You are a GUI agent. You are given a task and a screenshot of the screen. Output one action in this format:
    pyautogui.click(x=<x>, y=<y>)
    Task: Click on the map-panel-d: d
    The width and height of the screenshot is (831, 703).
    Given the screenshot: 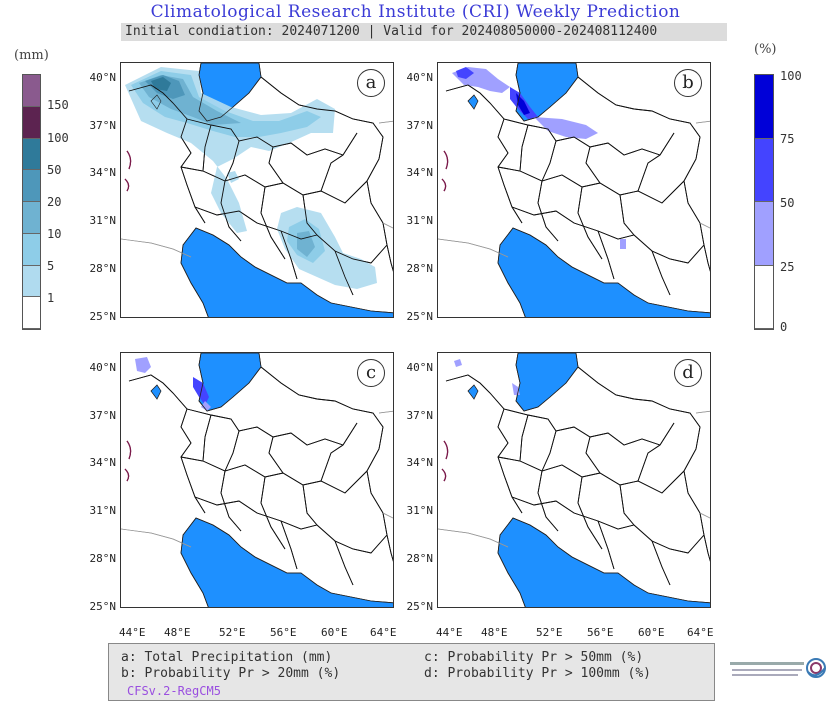 What is the action you would take?
    pyautogui.click(x=574, y=480)
    